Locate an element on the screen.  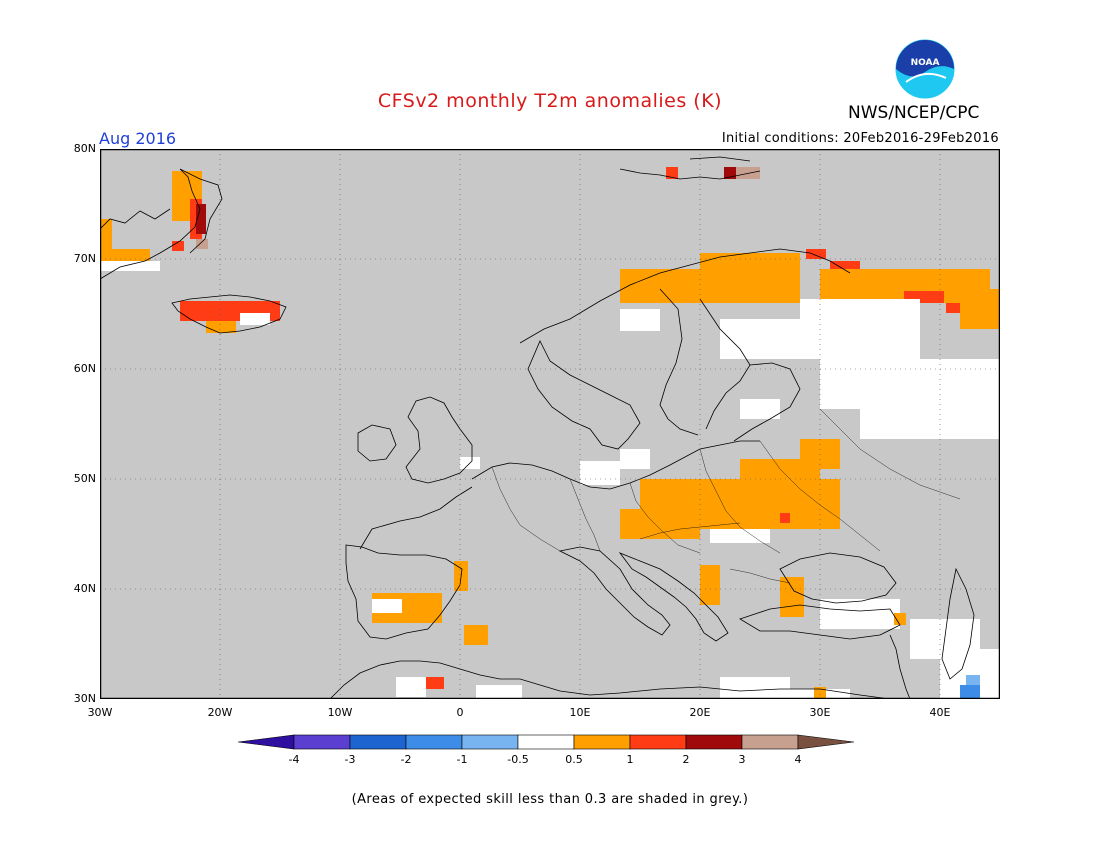
lat-label: 30N is located at coordinates (84, 698).